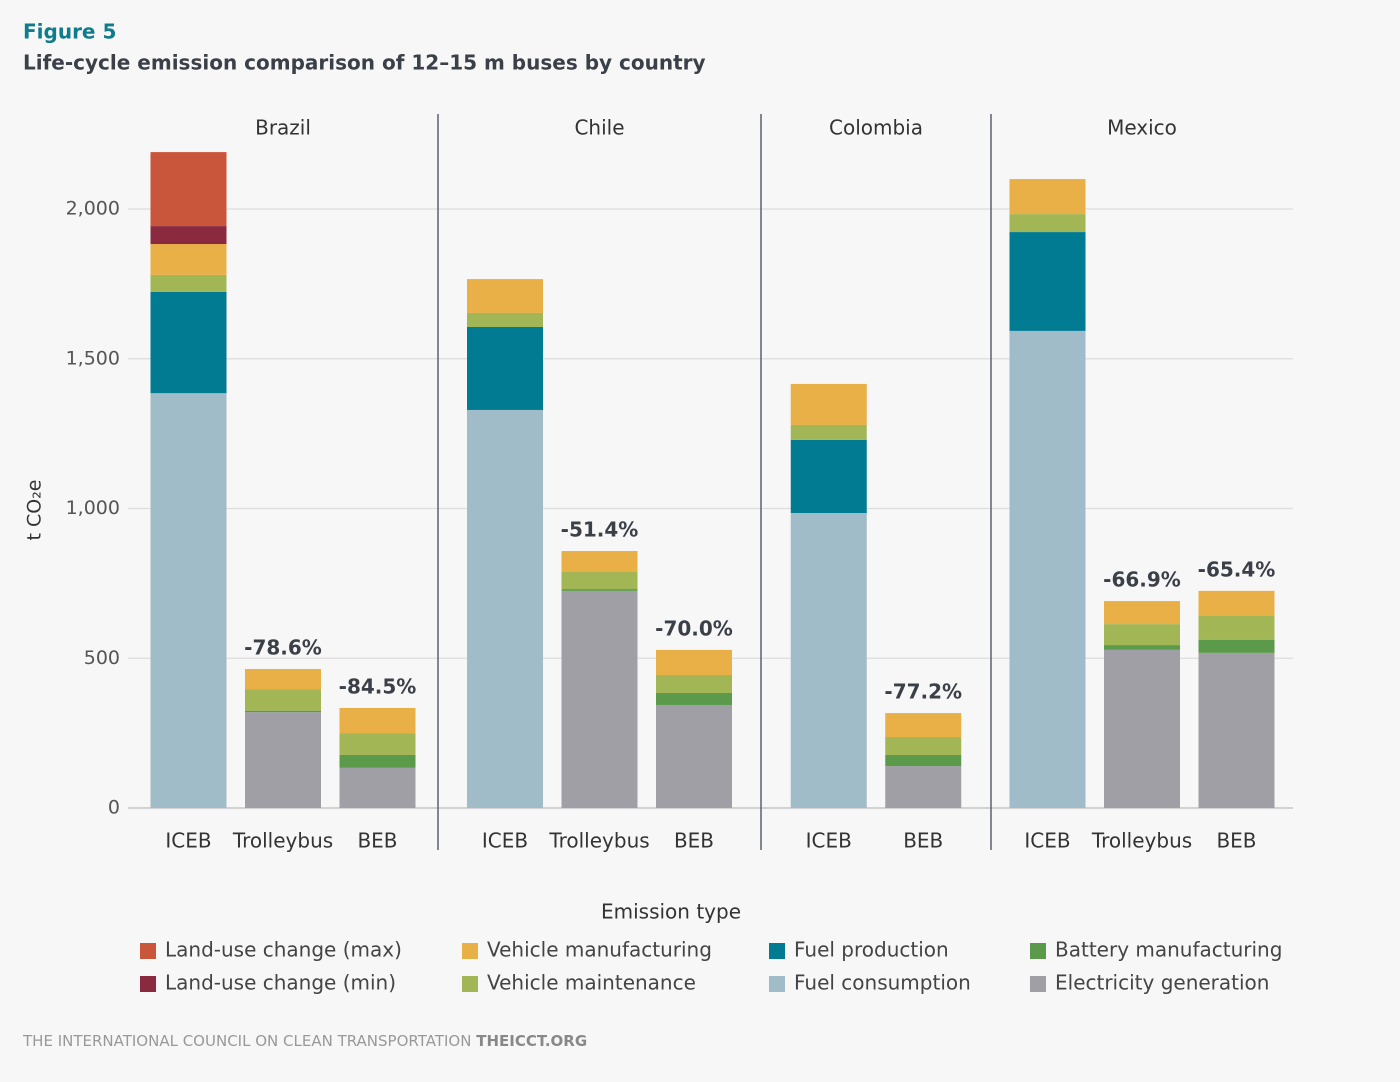 The width and height of the screenshot is (1400, 1082). Describe the element at coordinates (882, 983) in the screenshot. I see `legend-label: Fuel consumption` at that location.